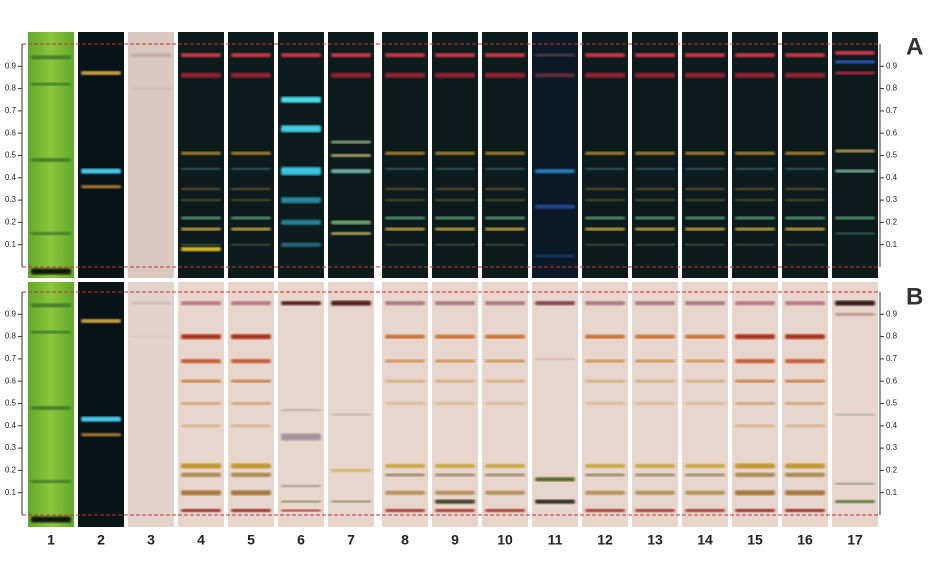 The image size is (930, 581). What do you see at coordinates (351, 540) in the screenshot?
I see `lane-number: 7` at bounding box center [351, 540].